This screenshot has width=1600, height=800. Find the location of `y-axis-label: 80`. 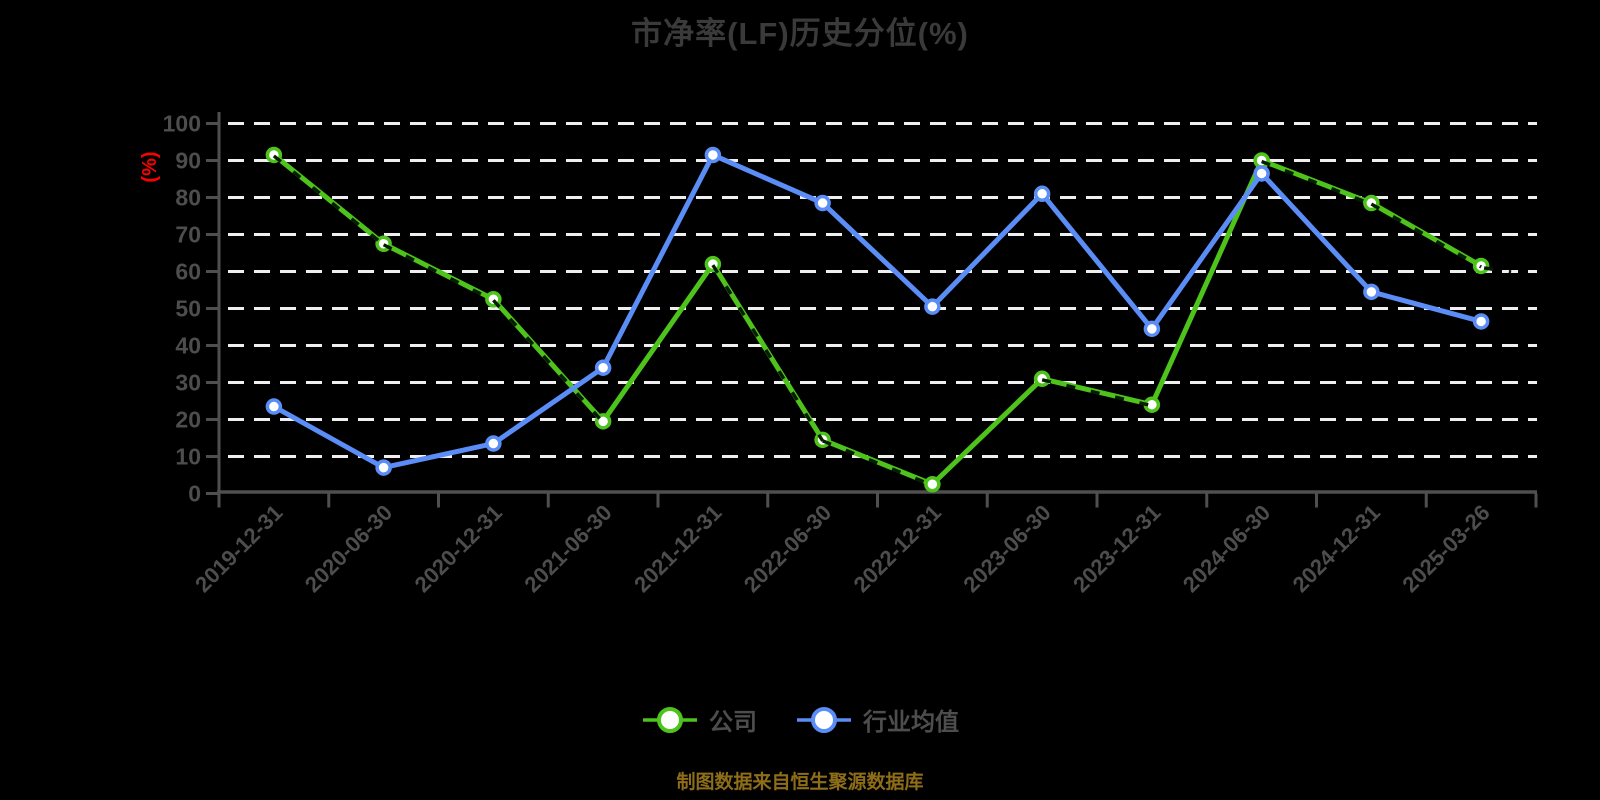

y-axis-label: 80 is located at coordinates (188, 198).